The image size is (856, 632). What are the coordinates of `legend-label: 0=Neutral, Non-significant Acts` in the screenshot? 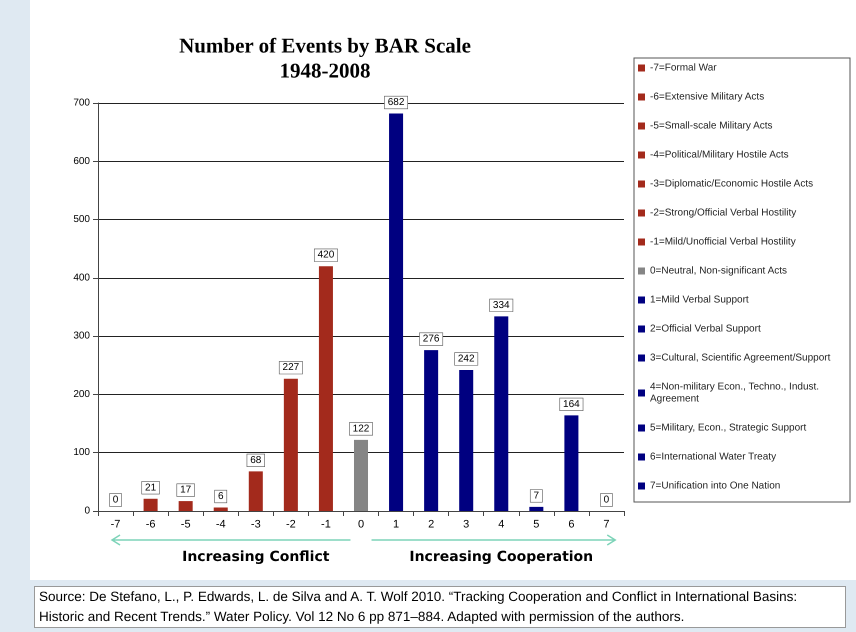 It's located at (719, 271).